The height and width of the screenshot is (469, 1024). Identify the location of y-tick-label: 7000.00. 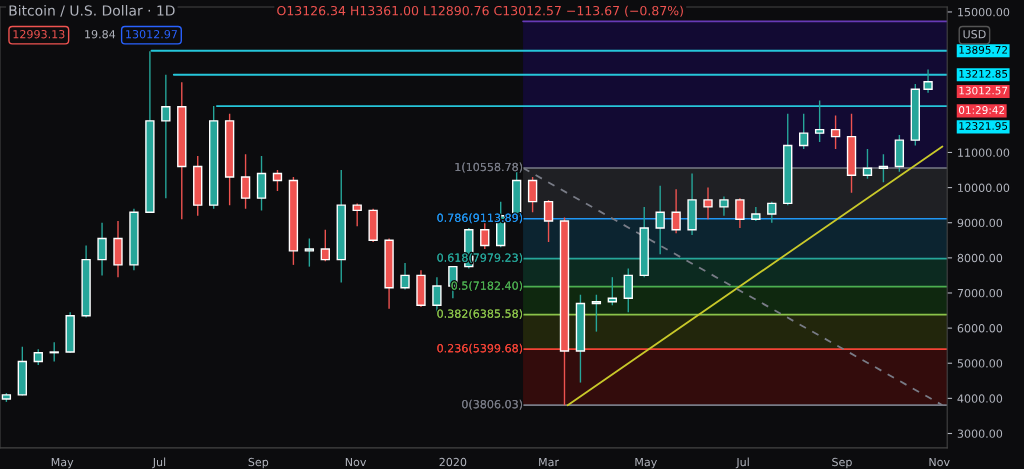
(980, 293).